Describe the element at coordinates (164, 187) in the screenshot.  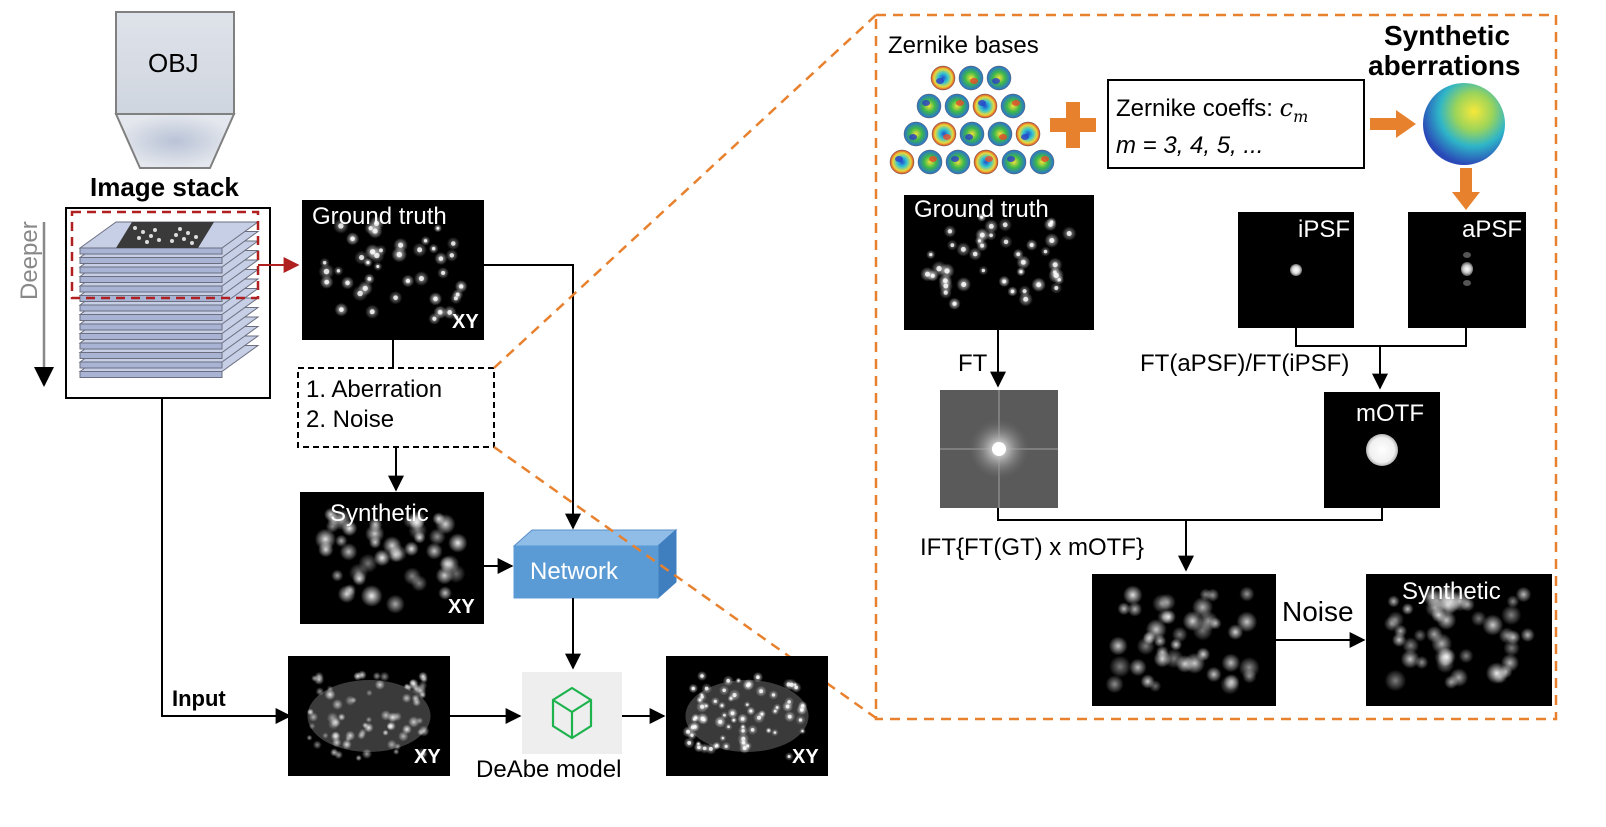
I see `image-stack-title: Image stack` at that location.